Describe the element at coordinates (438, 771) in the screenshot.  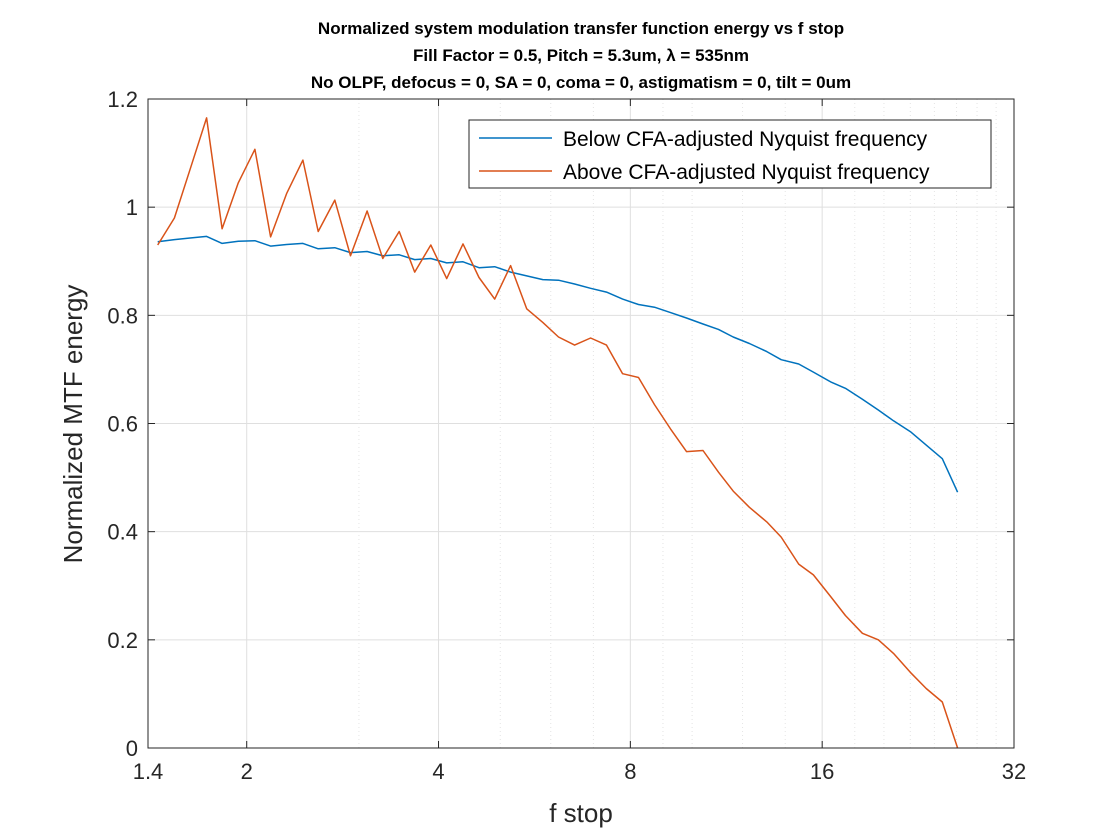
I see `x-tick-label: 4` at that location.